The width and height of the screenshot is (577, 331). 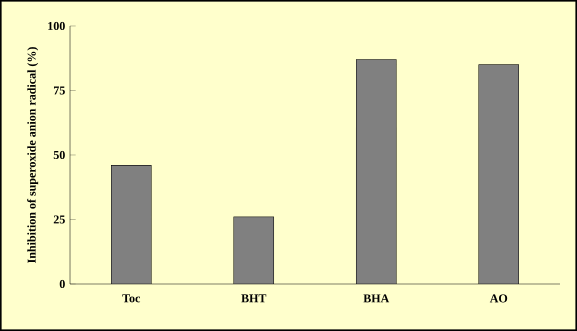 I want to click on x-tick-label: Toc, so click(x=131, y=298).